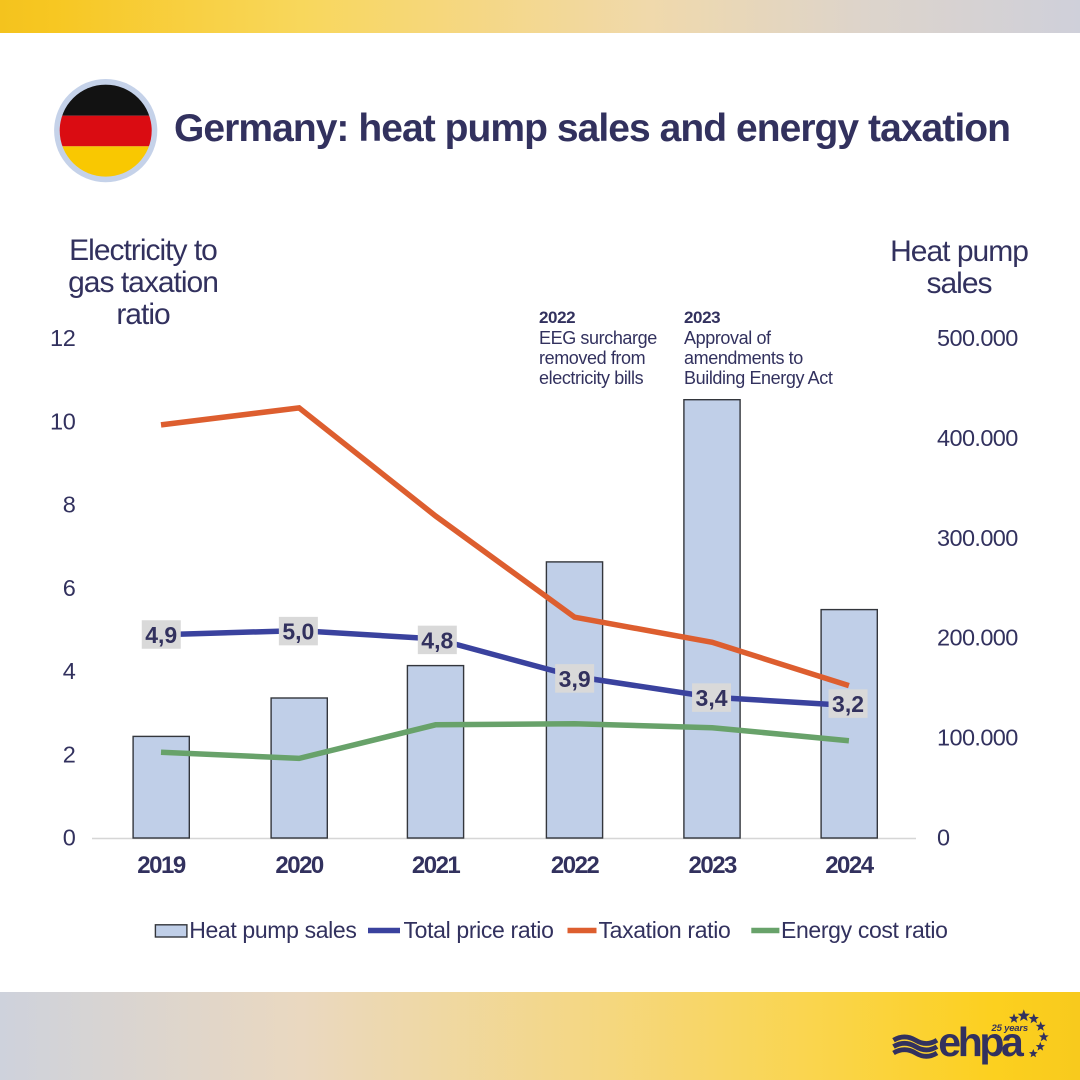  What do you see at coordinates (850, 865) in the screenshot?
I see `svg-text: 2024` at bounding box center [850, 865].